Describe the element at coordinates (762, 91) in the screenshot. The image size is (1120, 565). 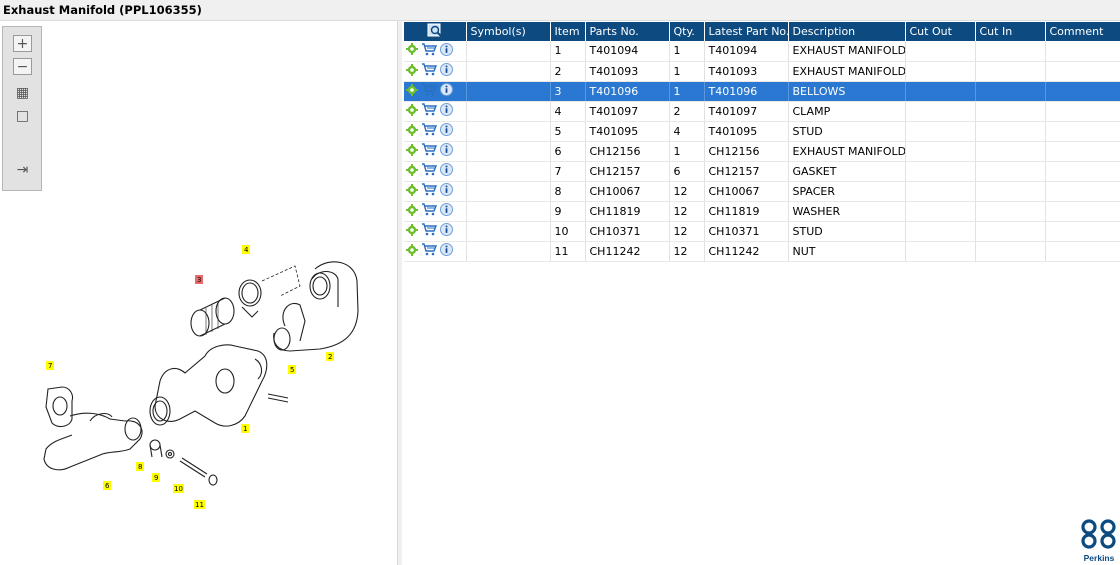
I see `table-row: 3 T401096 1 T401096 BELLOWS` at that location.